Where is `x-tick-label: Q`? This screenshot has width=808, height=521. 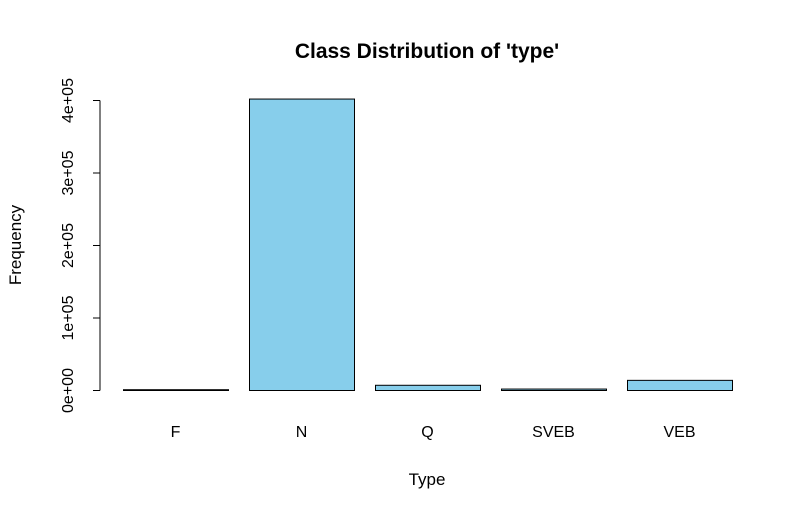 x-tick-label: Q is located at coordinates (427, 432).